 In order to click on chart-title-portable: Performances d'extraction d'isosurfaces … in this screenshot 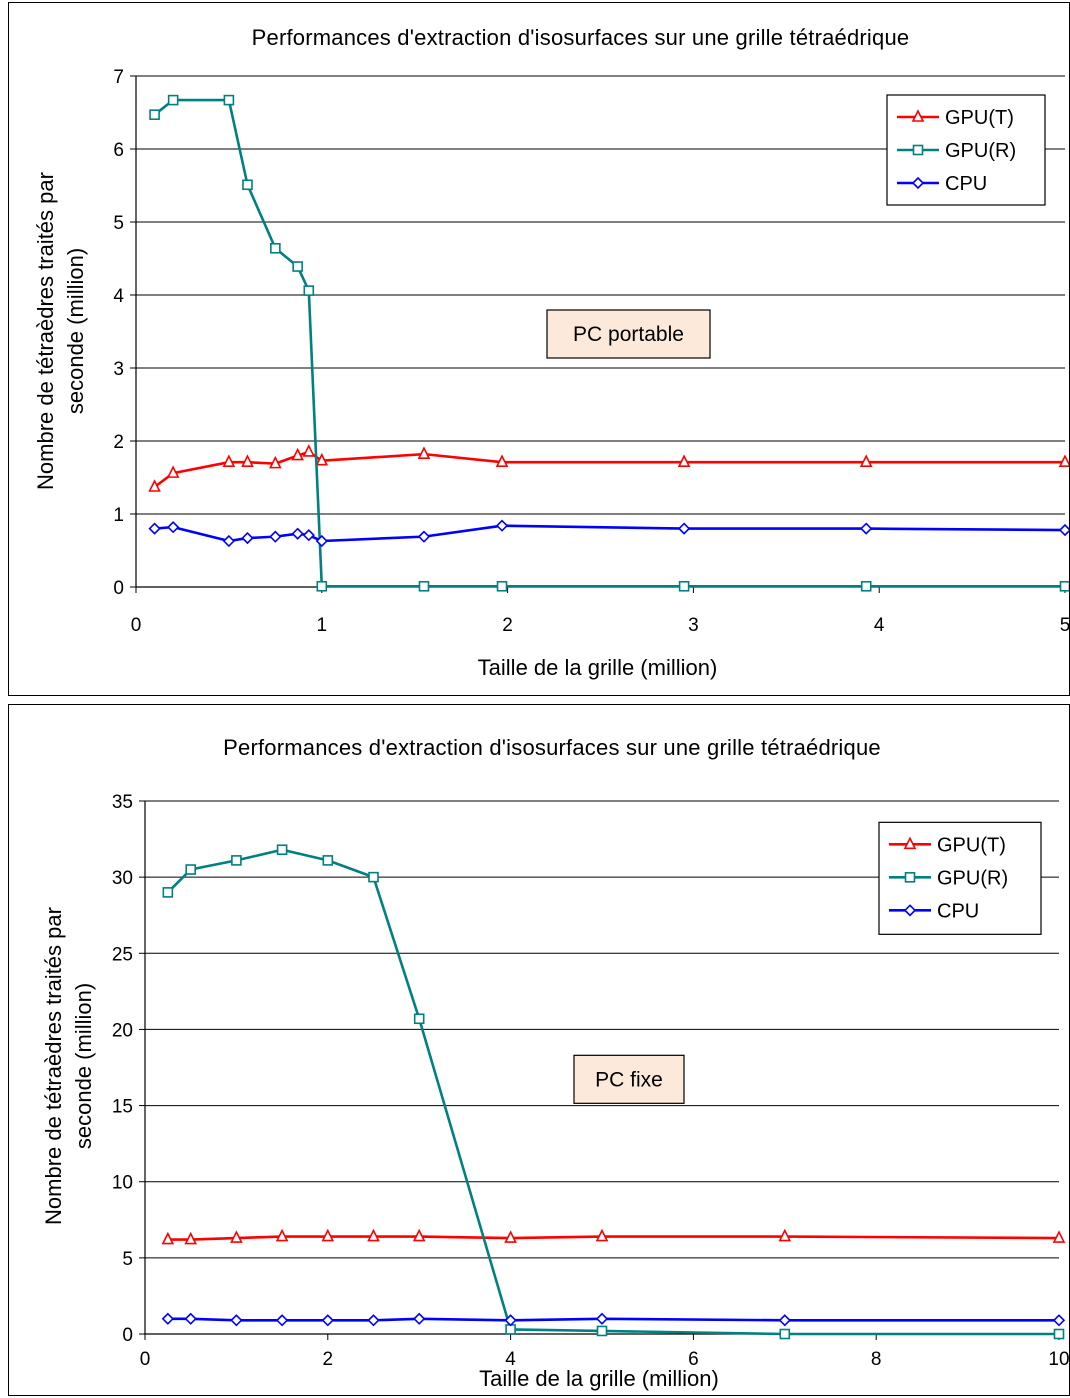, I will do `click(581, 37)`.